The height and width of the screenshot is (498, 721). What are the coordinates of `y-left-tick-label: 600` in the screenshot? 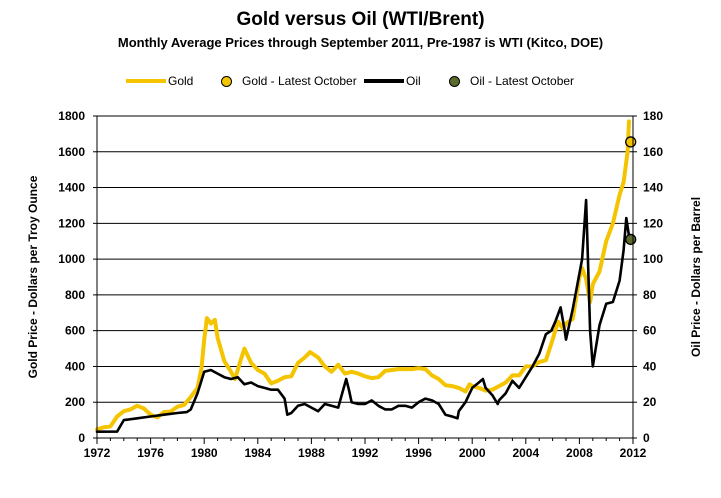 It's located at (75, 331).